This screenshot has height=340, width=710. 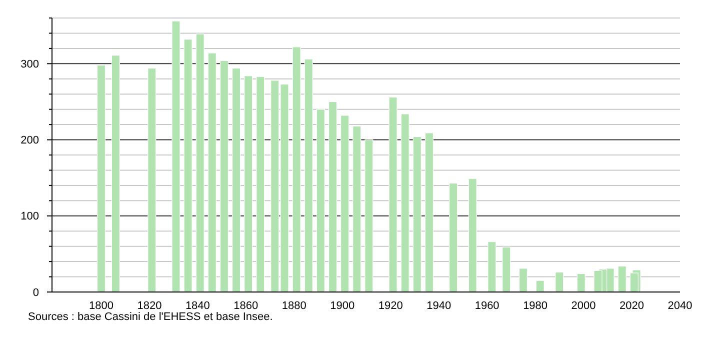 What do you see at coordinates (150, 317) in the screenshot?
I see `source-note: Sources : base Cassini de l'EHESS et base Insee.` at bounding box center [150, 317].